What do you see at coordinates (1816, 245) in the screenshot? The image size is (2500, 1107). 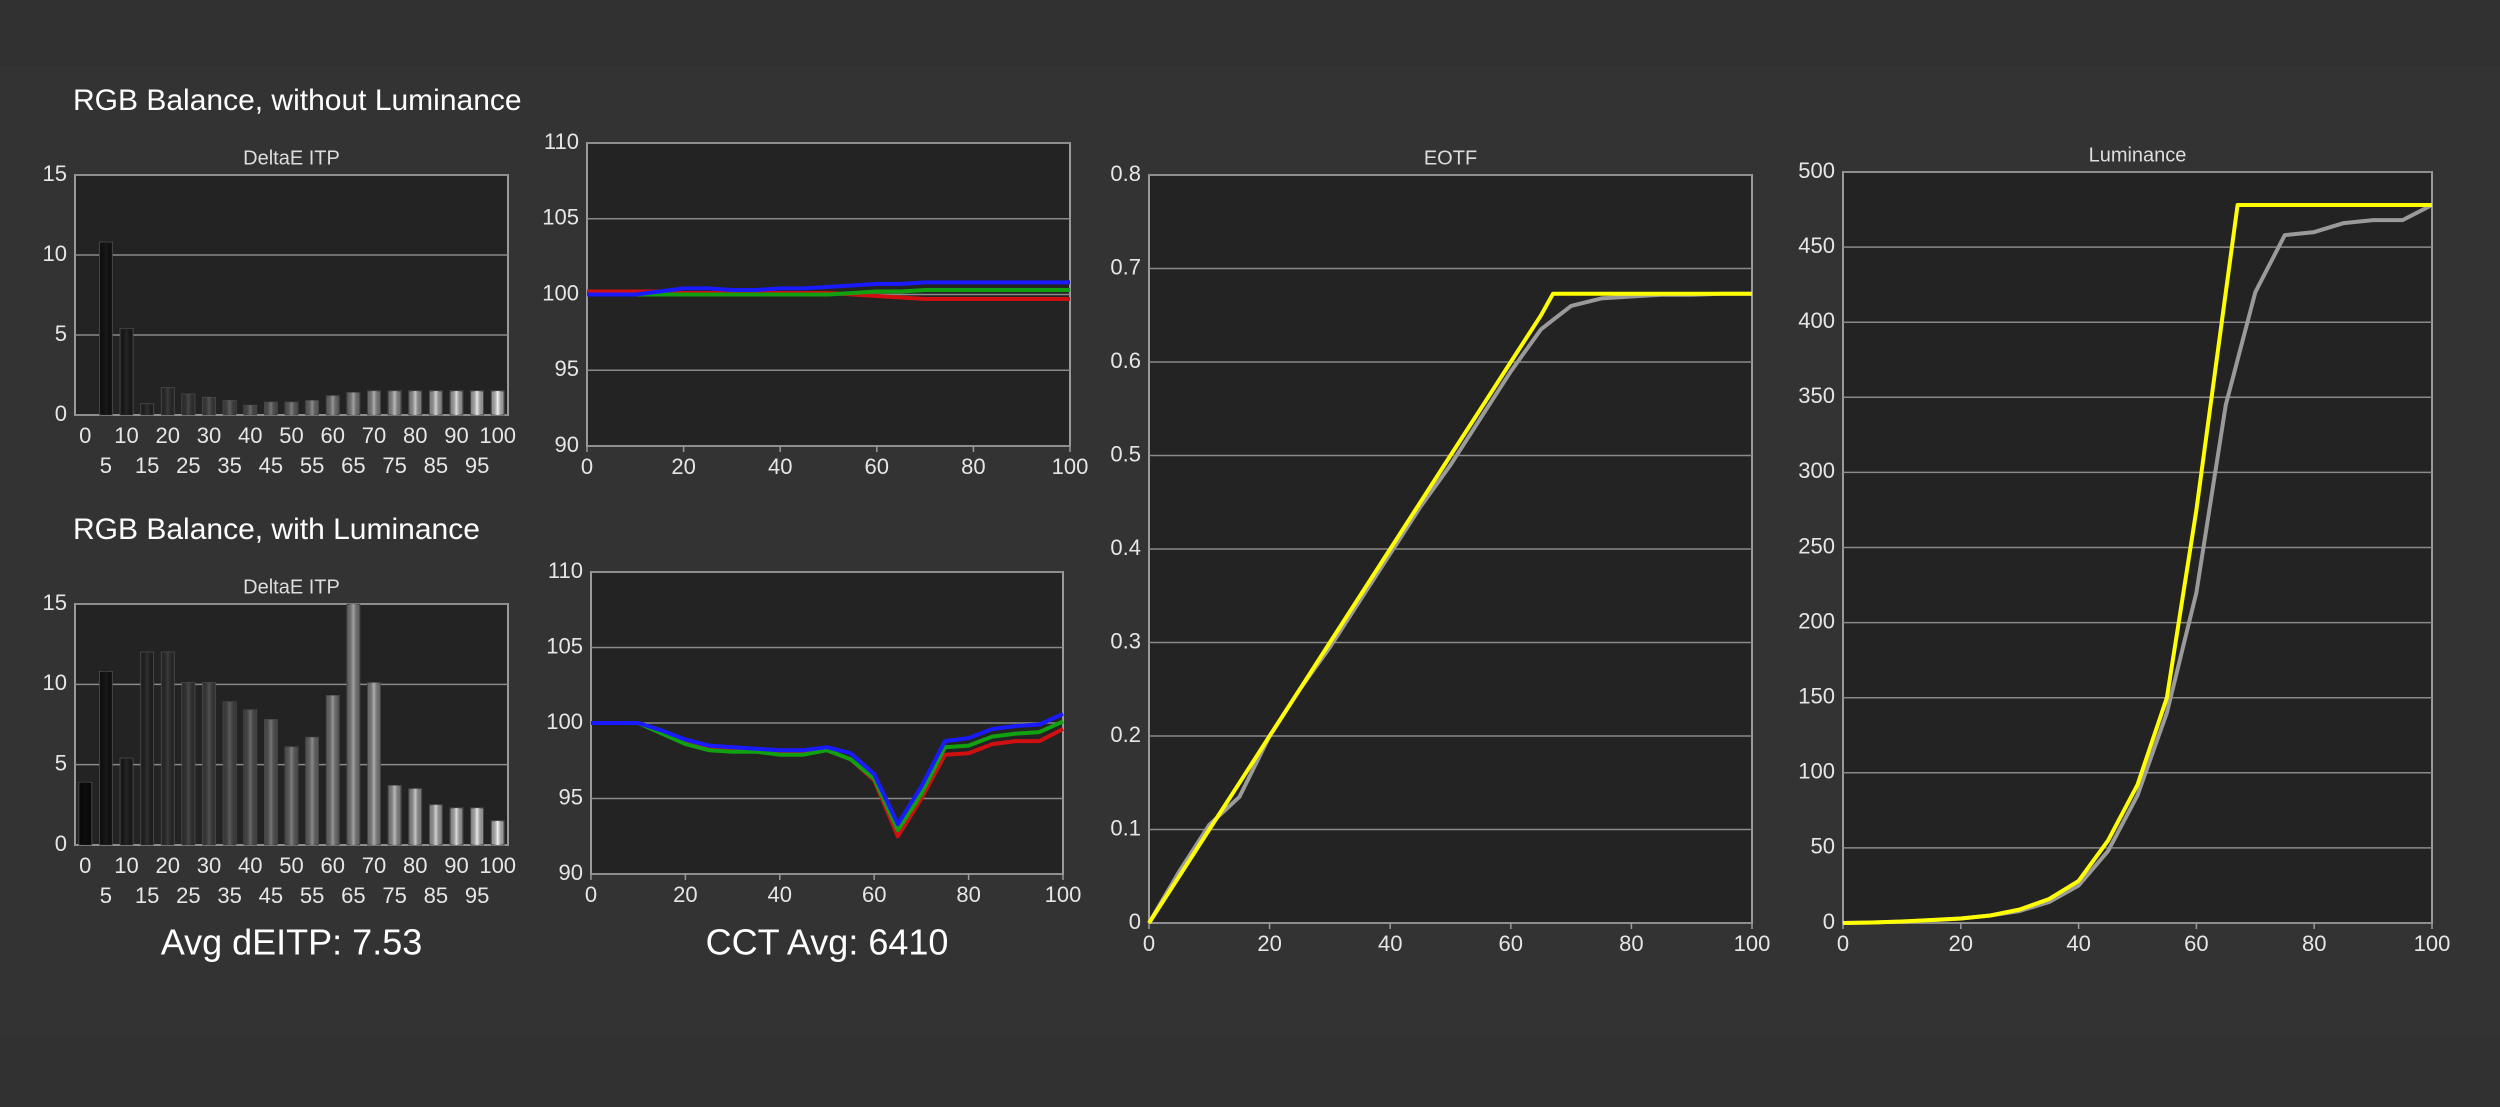 I see `y-tick-label: 450` at bounding box center [1816, 245].